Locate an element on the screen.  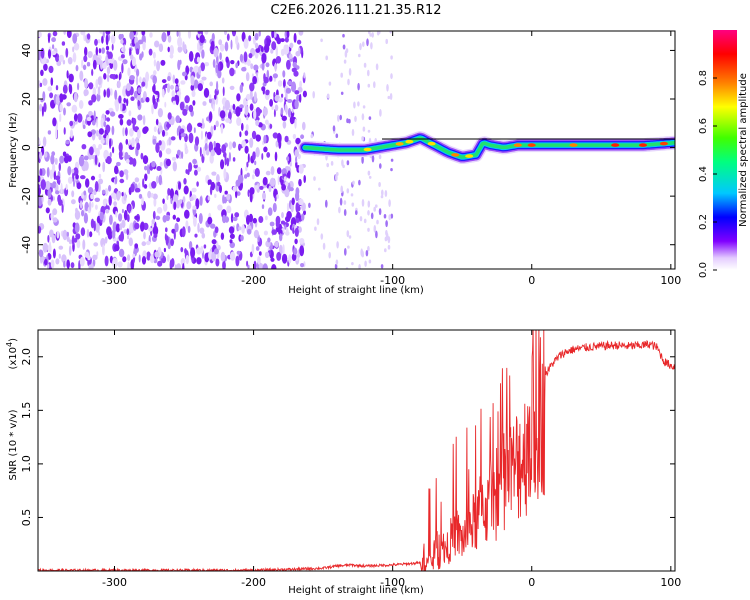
colorbar-gradient is located at coordinates (725, 150).